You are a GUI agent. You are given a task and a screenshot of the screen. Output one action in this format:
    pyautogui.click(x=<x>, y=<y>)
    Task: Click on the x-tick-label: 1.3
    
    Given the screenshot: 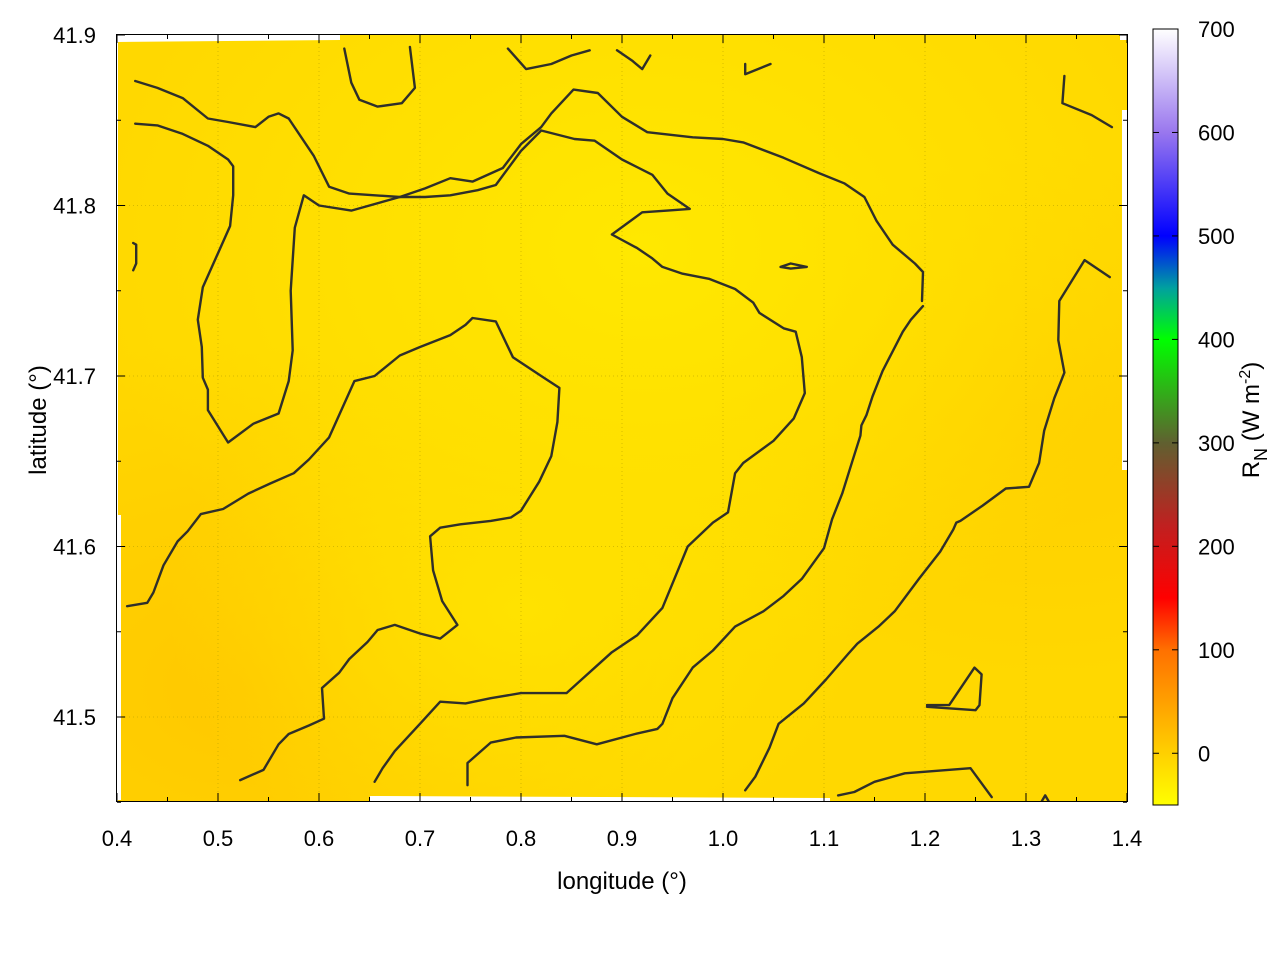 What is the action you would take?
    pyautogui.click(x=1026, y=838)
    